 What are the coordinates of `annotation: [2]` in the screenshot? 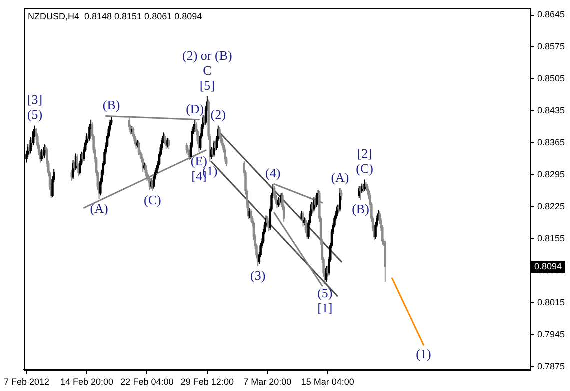 It's located at (364, 154).